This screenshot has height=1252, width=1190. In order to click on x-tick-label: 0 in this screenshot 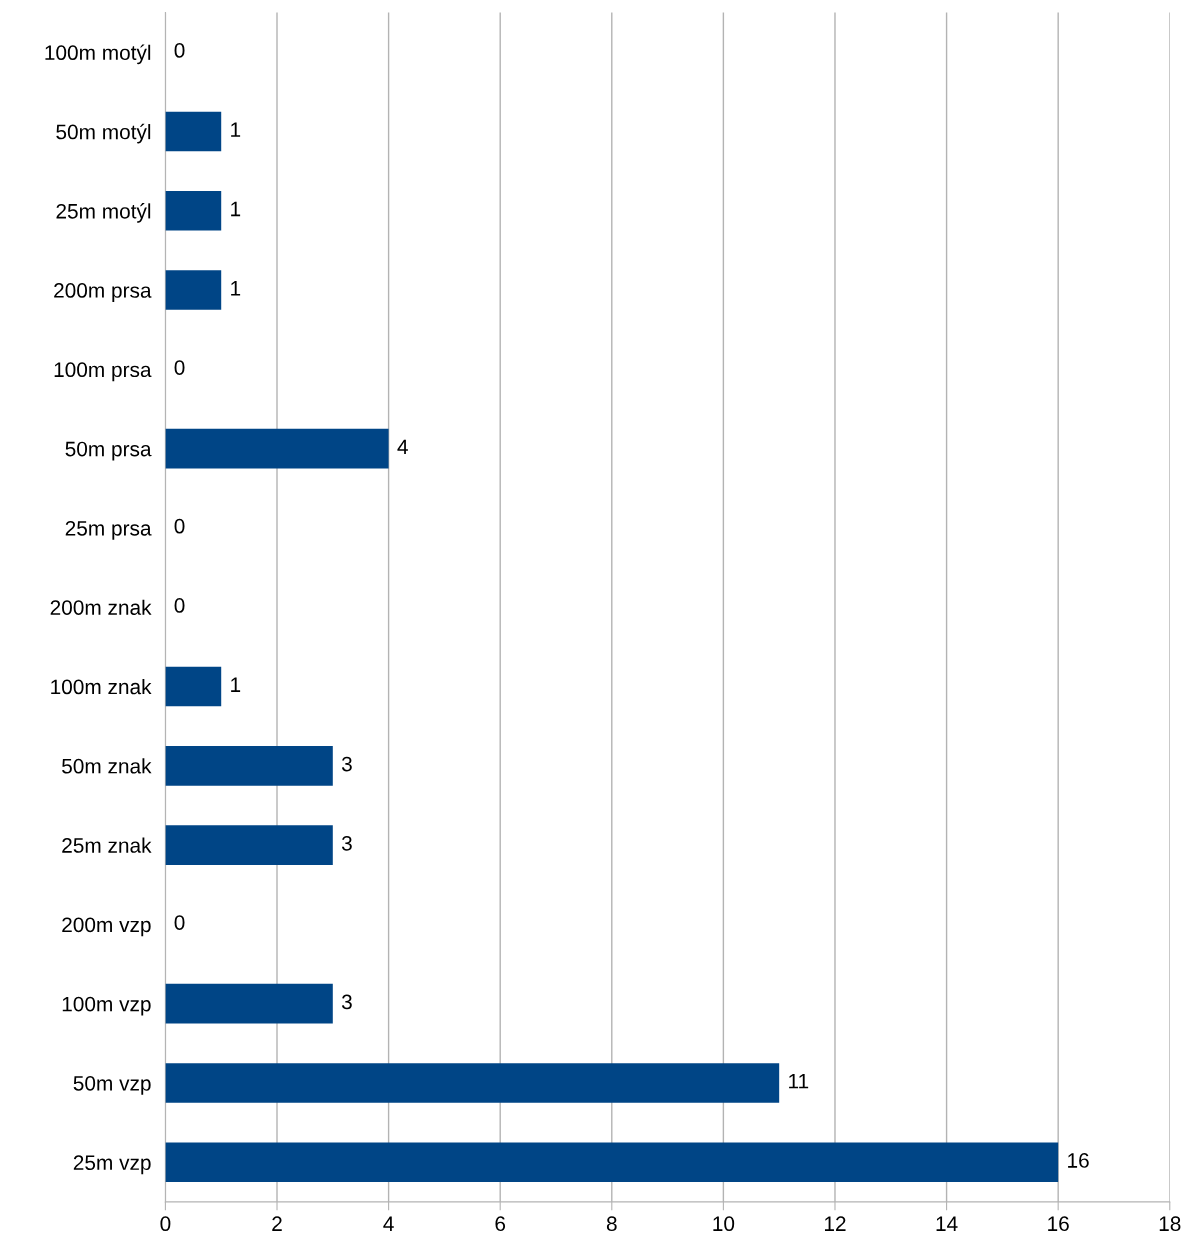, I will do `click(165, 1224)`.